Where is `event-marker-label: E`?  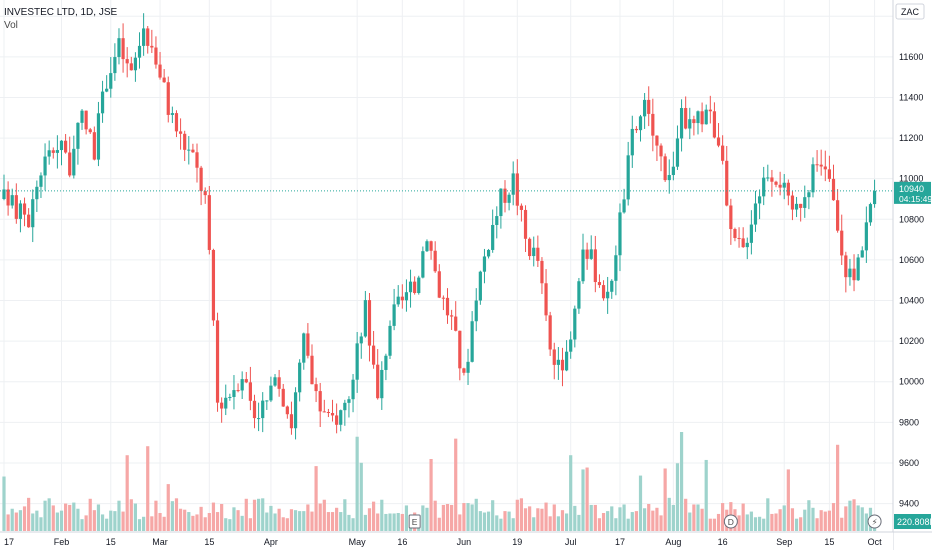 event-marker-label: E is located at coordinates (415, 522).